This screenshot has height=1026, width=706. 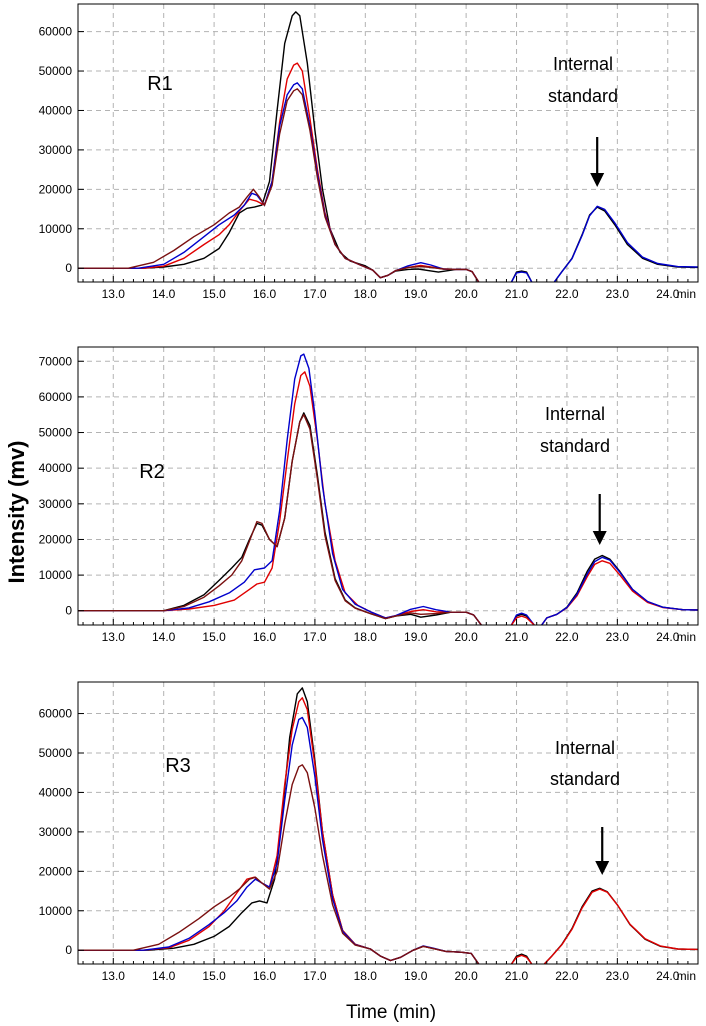 What do you see at coordinates (56, 361) in the screenshot?
I see `y-tick-label: 70000` at bounding box center [56, 361].